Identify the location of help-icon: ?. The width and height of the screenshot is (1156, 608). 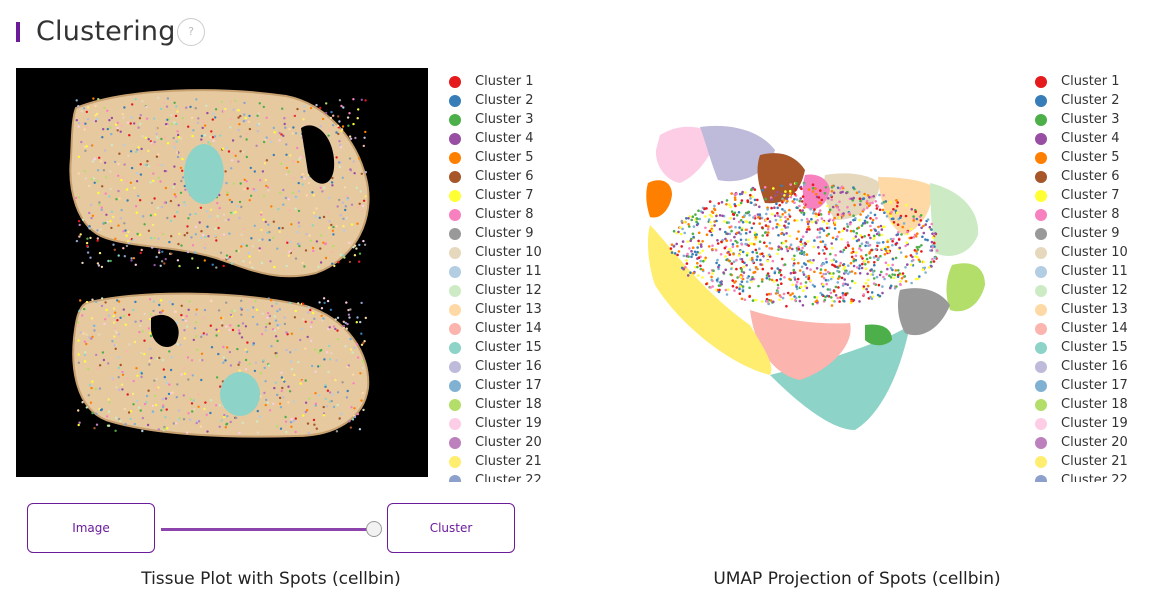
(191, 32).